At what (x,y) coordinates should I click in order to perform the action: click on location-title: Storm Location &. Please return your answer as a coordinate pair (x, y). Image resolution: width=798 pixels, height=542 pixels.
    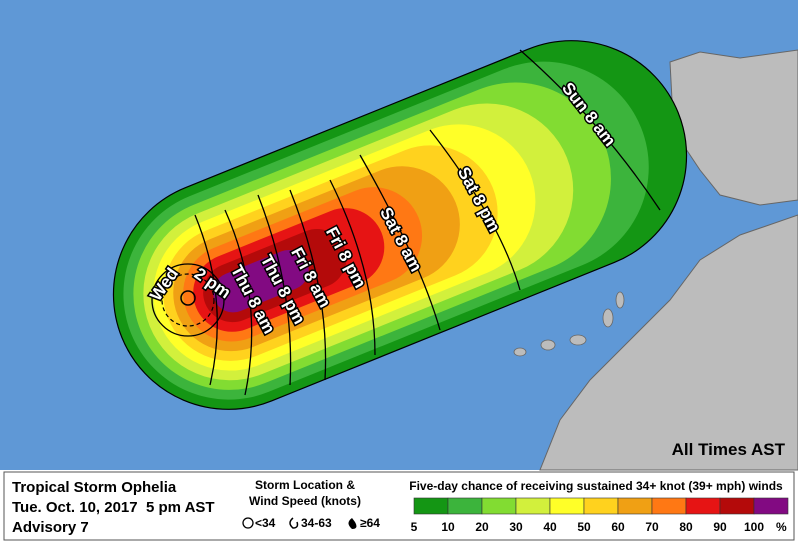
    Looking at the image, I should click on (305, 485).